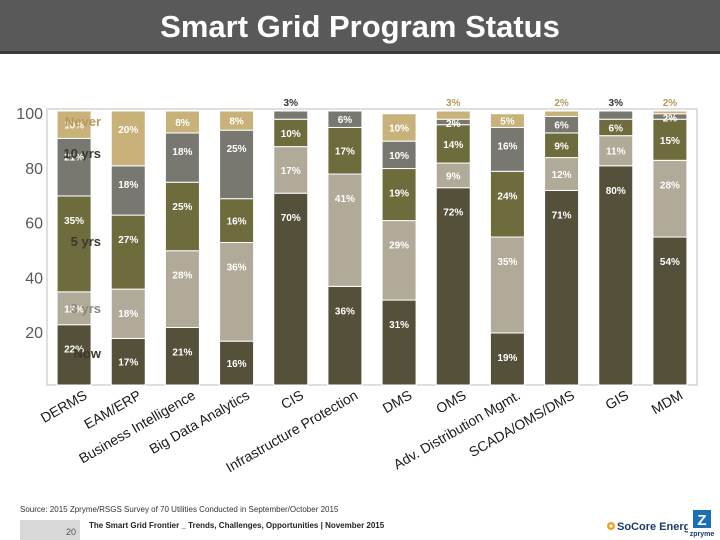 The height and width of the screenshot is (540, 720). Describe the element at coordinates (453, 103) in the screenshot. I see `data-label-never: 3%` at that location.